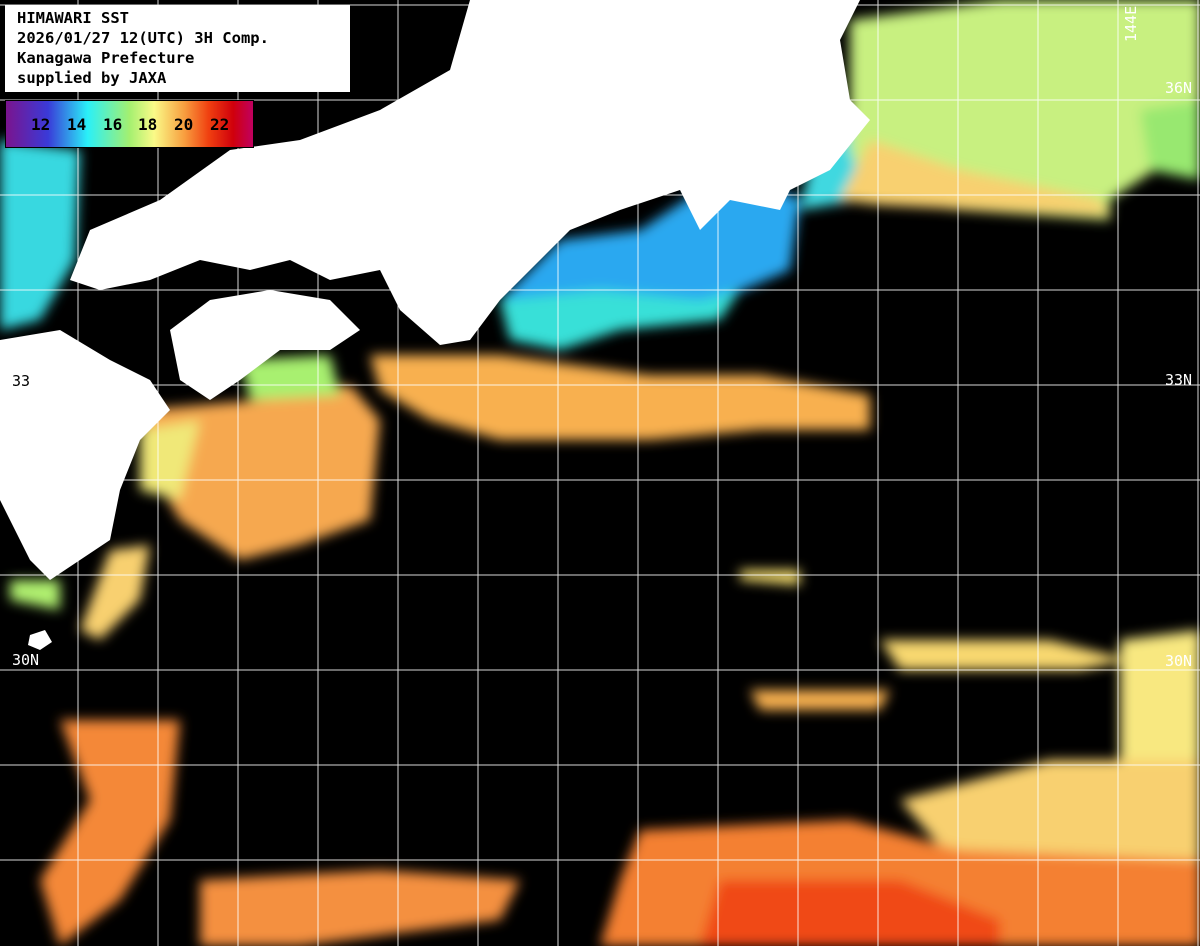 This screenshot has height=946, width=1200. What do you see at coordinates (1179, 88) in the screenshot?
I see `lat-label-36n: 36N` at bounding box center [1179, 88].